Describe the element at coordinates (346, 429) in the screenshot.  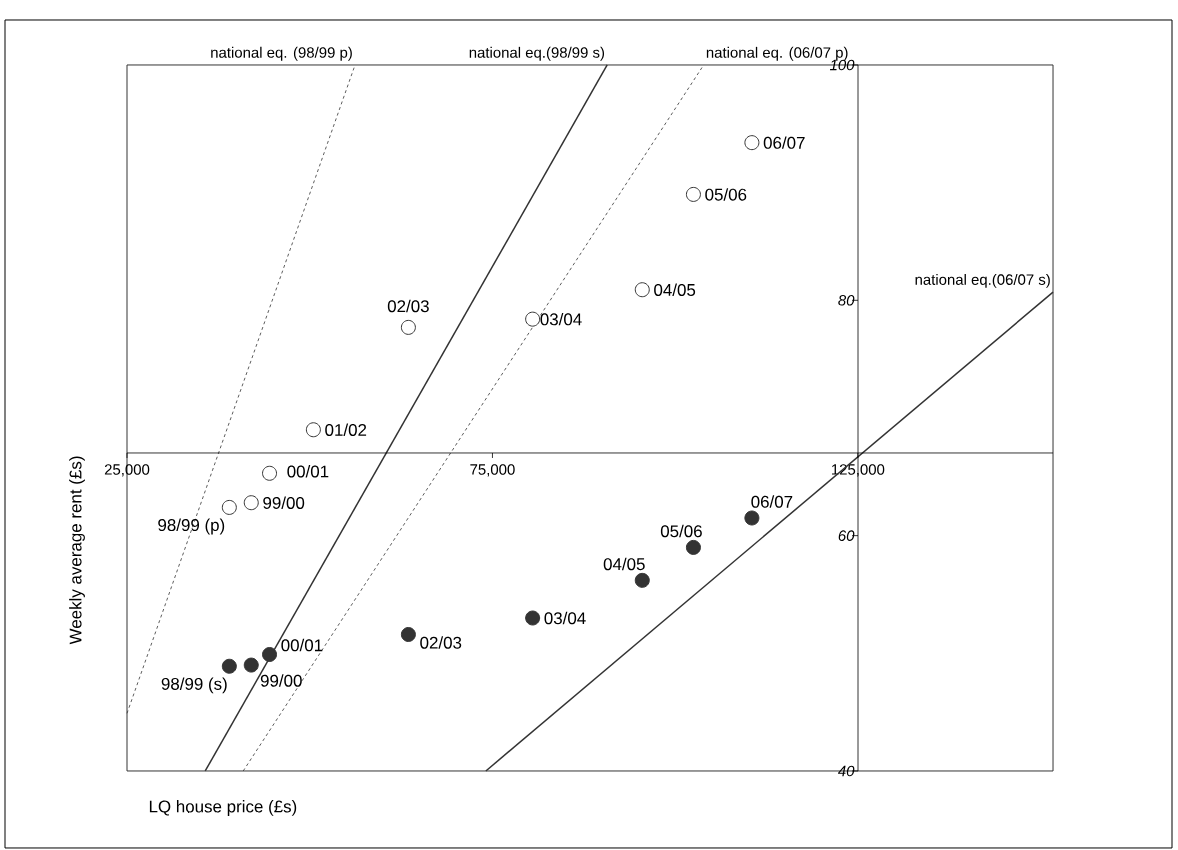
I see `annotation: 01/02` at that location.